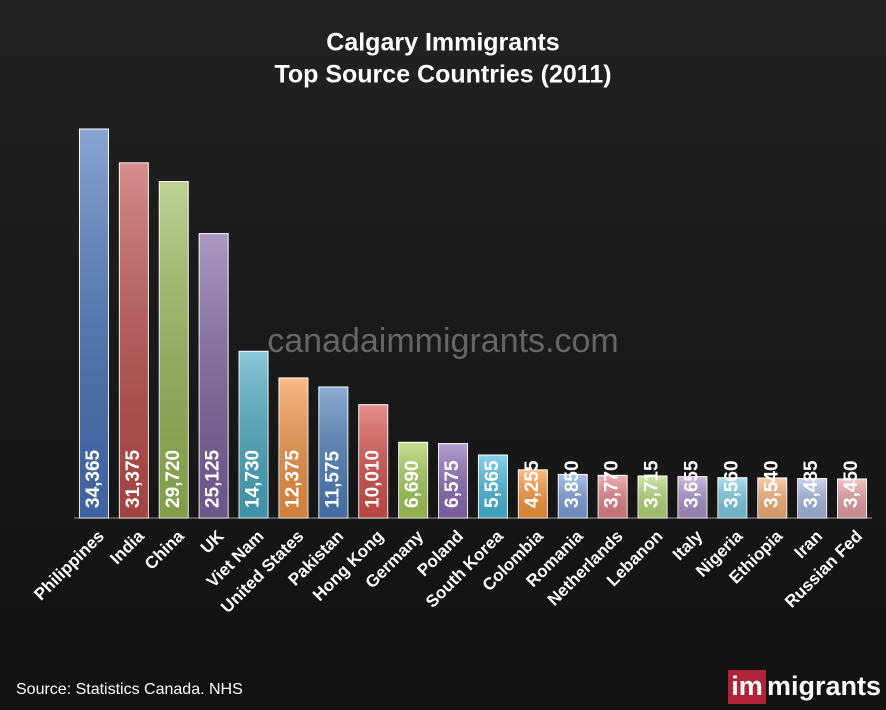 The height and width of the screenshot is (710, 886). What do you see at coordinates (691, 484) in the screenshot?
I see `value-label: 3,655` at bounding box center [691, 484].